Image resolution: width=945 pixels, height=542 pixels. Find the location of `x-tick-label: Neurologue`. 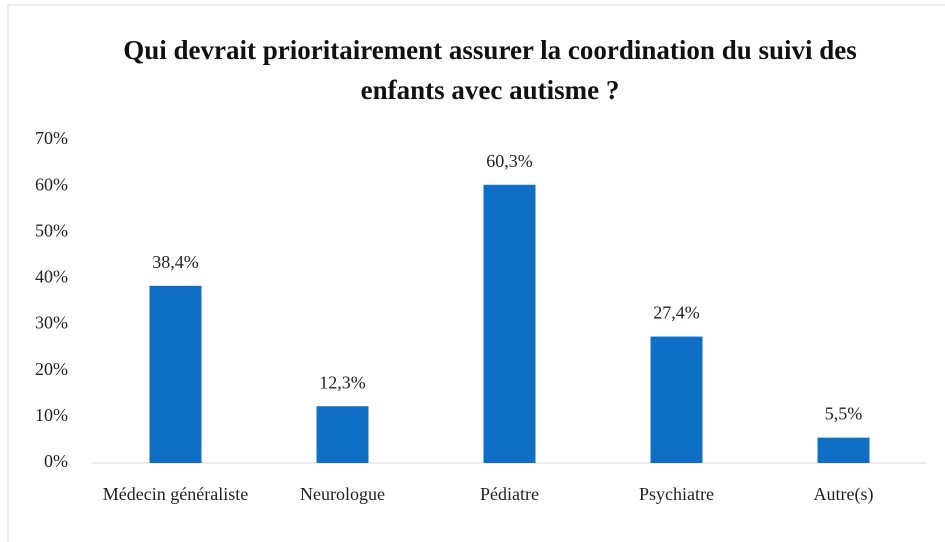

x-tick-label: Neurologue is located at coordinates (342, 494).